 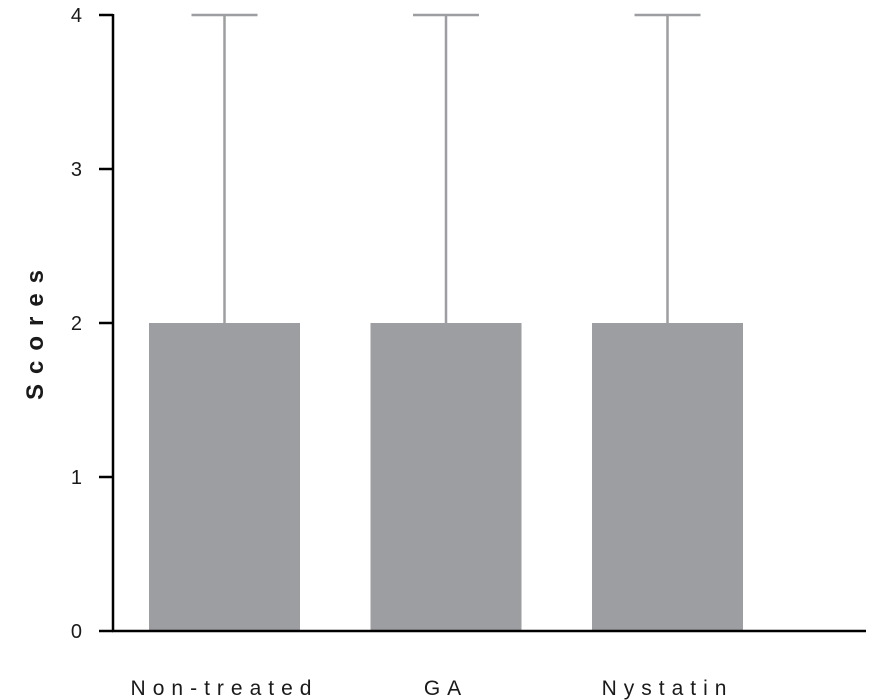 I want to click on x-category-label: Non-treated, so click(x=225, y=688).